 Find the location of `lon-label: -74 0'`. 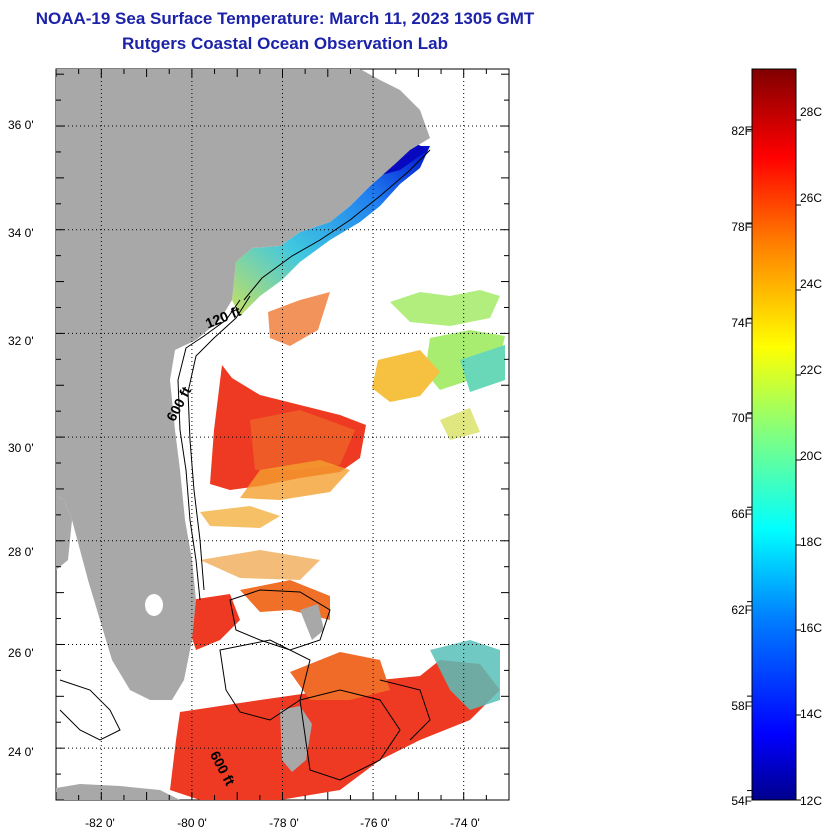

lon-label: -74 0' is located at coordinates (465, 823).